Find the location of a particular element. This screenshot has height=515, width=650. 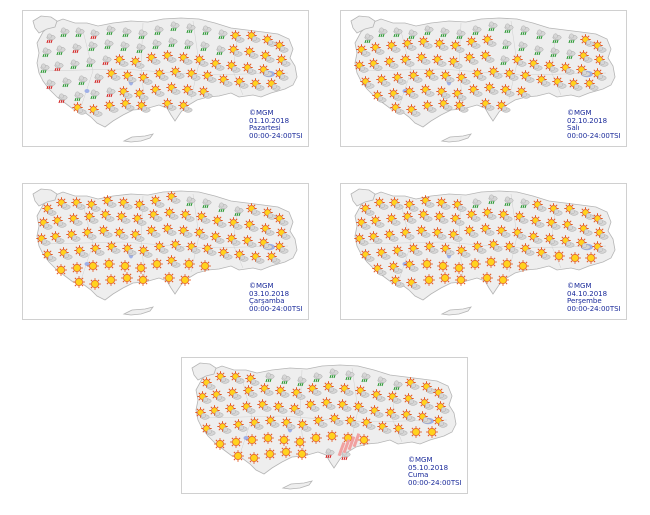

forecast-weekday: Çarşamba is located at coordinates (267, 301).